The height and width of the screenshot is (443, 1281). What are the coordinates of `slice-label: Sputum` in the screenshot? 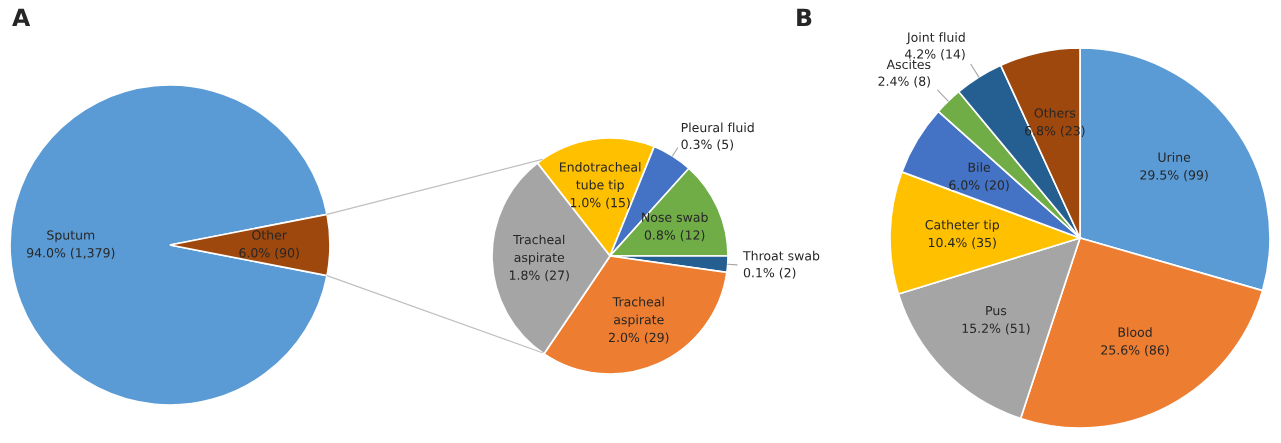 It's located at (71, 236).